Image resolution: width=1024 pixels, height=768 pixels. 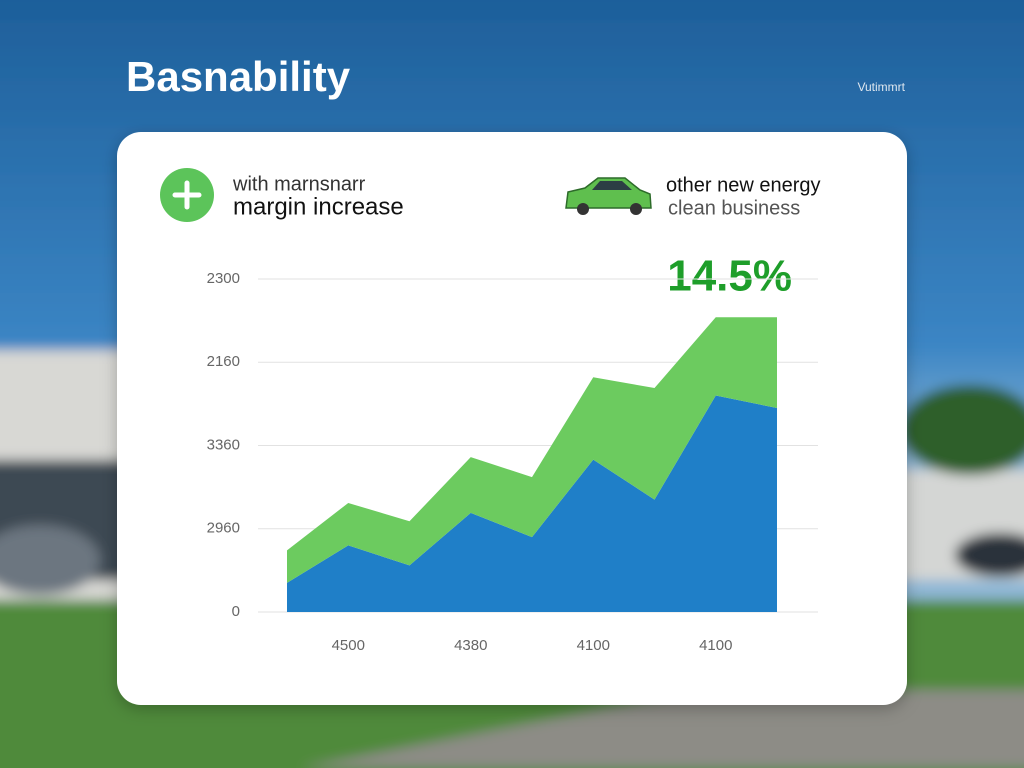 I want to click on legend-label: with marnsnarr, so click(x=299, y=184).